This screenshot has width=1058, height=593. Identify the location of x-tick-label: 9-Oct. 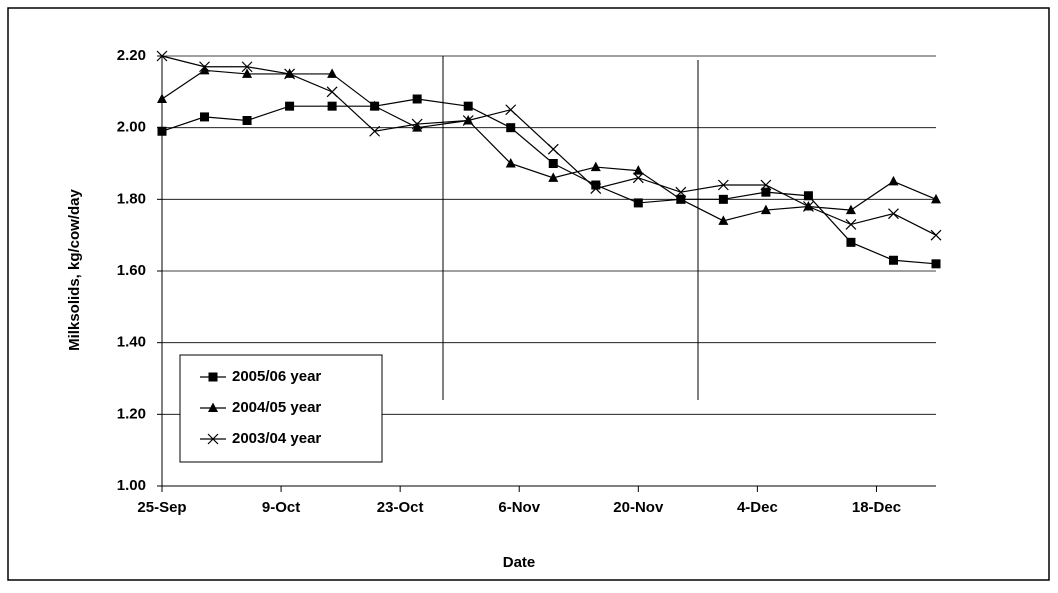
(281, 507).